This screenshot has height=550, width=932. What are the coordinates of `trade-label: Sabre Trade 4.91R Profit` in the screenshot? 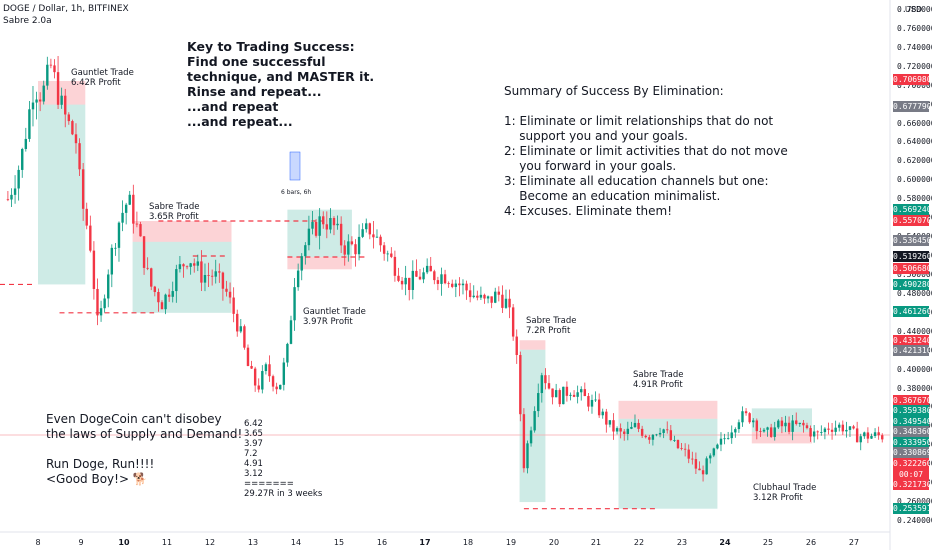 It's located at (658, 380).